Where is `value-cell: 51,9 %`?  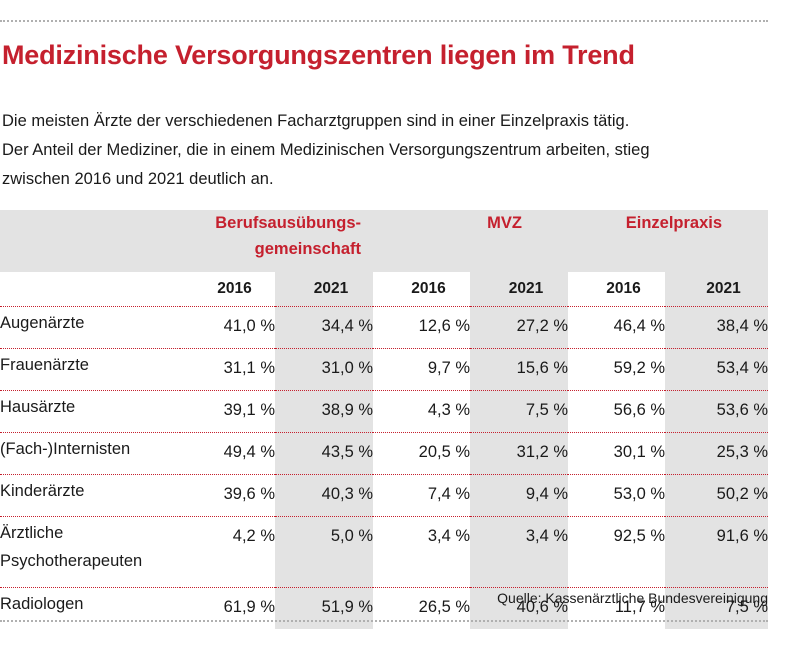
value-cell: 51,9 % is located at coordinates (324, 608).